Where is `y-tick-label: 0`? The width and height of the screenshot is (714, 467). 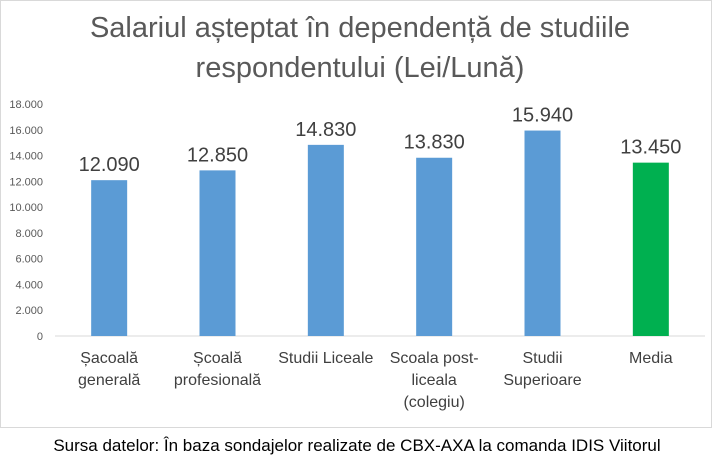 y-tick-label: 0 is located at coordinates (40, 337).